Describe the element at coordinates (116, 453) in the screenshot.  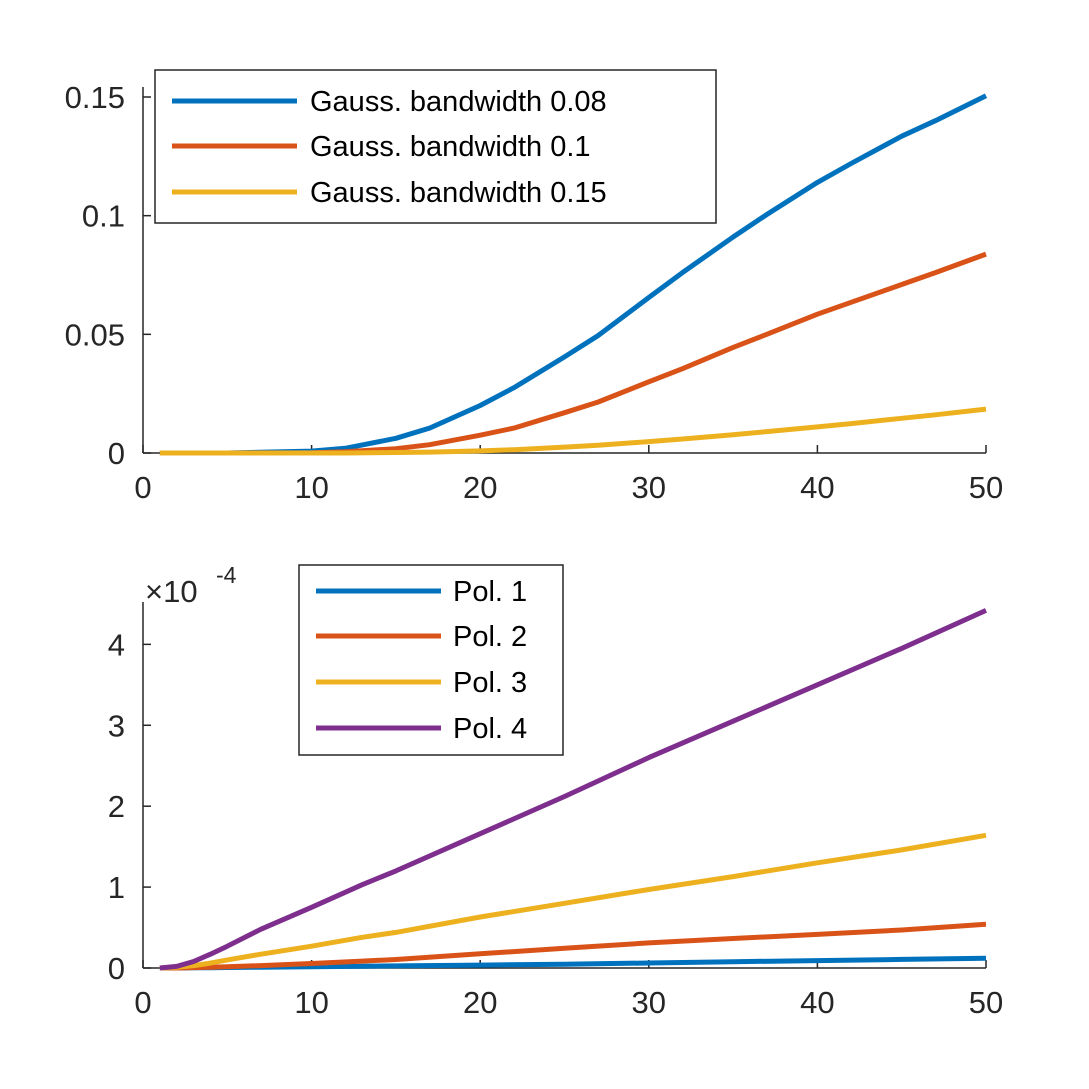
I see `gaussian-y-tick-label: 0` at that location.